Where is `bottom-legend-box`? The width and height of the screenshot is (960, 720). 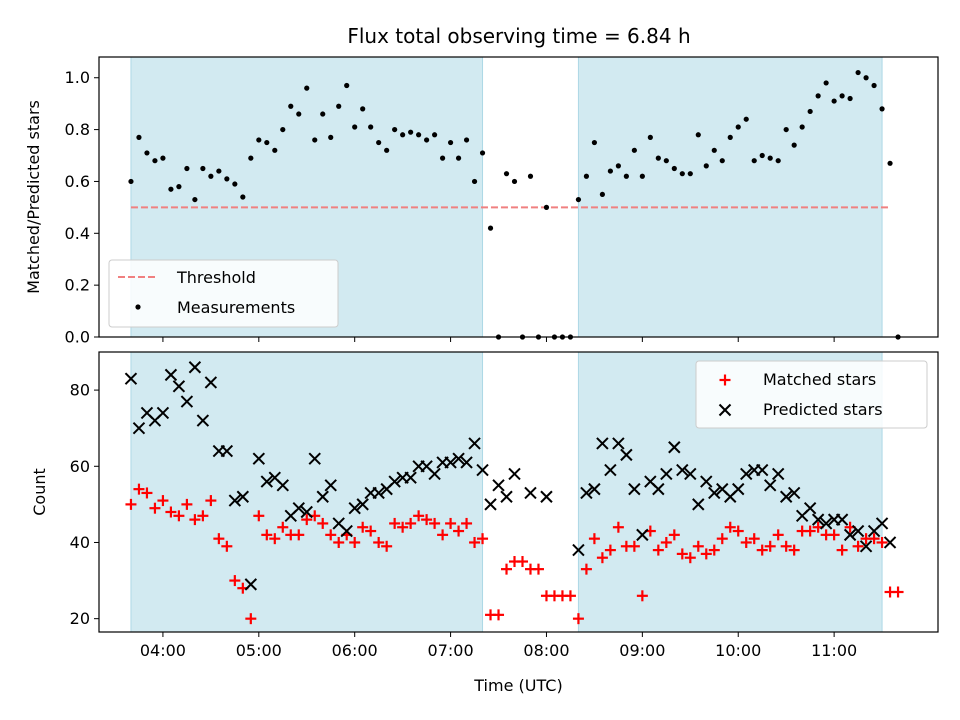
bottom-legend-box is located at coordinates (811, 394).